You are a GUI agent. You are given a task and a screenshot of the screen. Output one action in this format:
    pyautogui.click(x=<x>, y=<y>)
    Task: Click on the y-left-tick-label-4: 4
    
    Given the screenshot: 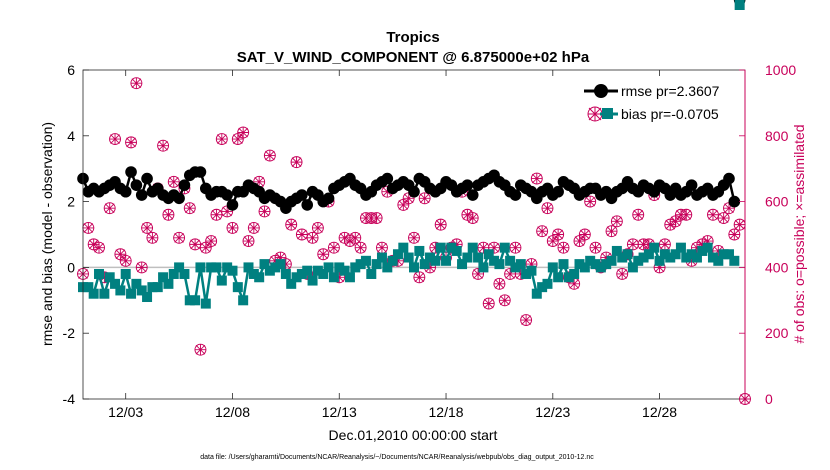 What is the action you would take?
    pyautogui.click(x=71, y=136)
    